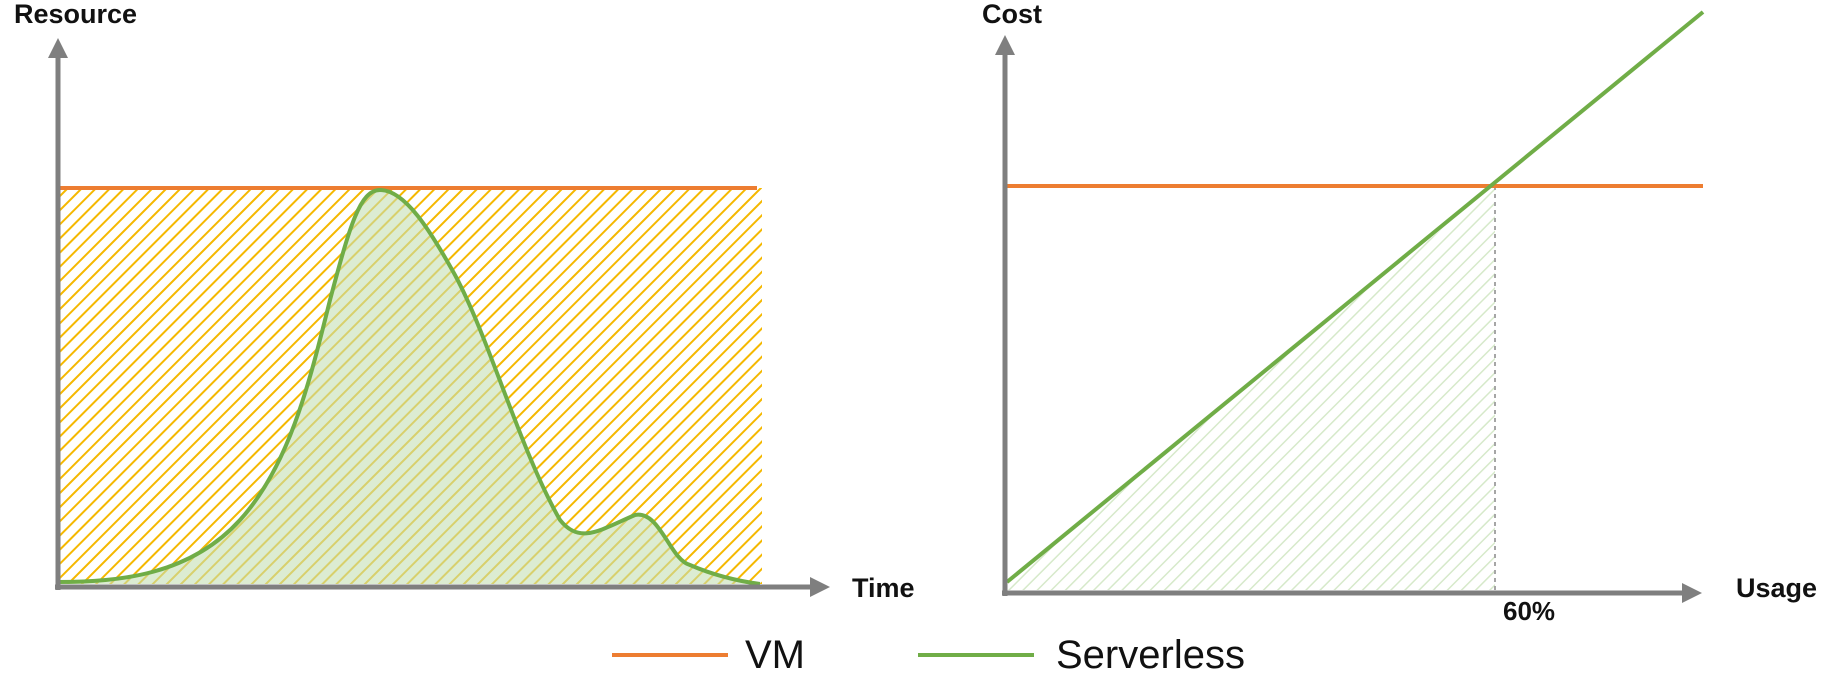 The width and height of the screenshot is (1844, 682). What do you see at coordinates (883, 588) in the screenshot?
I see `left-x-axis-label: Time` at bounding box center [883, 588].